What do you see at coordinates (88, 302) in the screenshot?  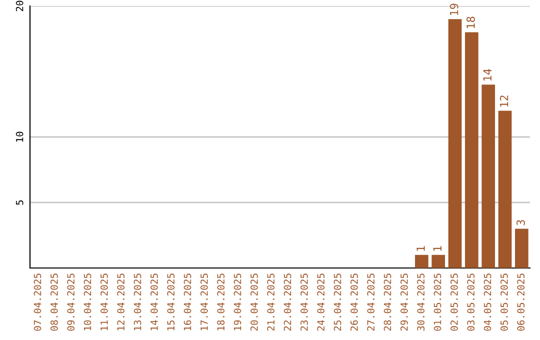 I see `x-tick-label: 10.04.2025` at bounding box center [88, 302].